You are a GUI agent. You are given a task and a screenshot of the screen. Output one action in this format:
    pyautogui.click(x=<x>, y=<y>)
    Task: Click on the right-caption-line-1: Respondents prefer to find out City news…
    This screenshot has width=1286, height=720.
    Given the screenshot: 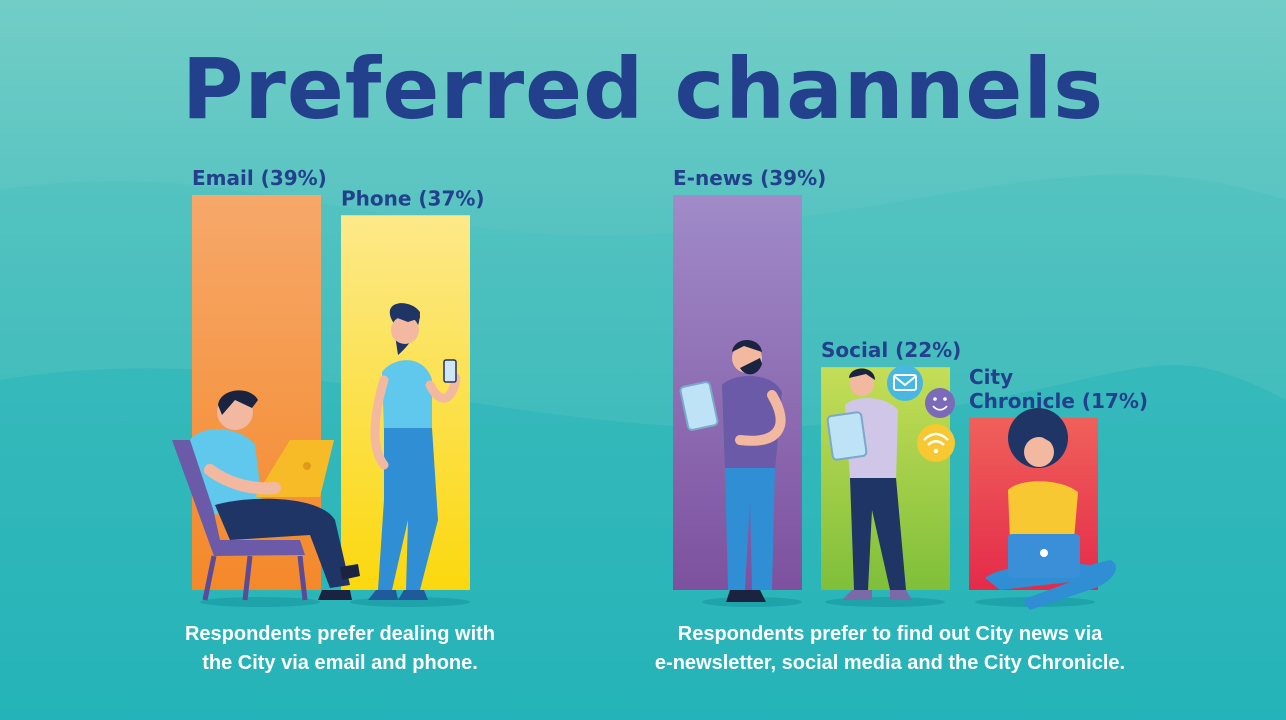 What is the action you would take?
    pyautogui.click(x=890, y=634)
    